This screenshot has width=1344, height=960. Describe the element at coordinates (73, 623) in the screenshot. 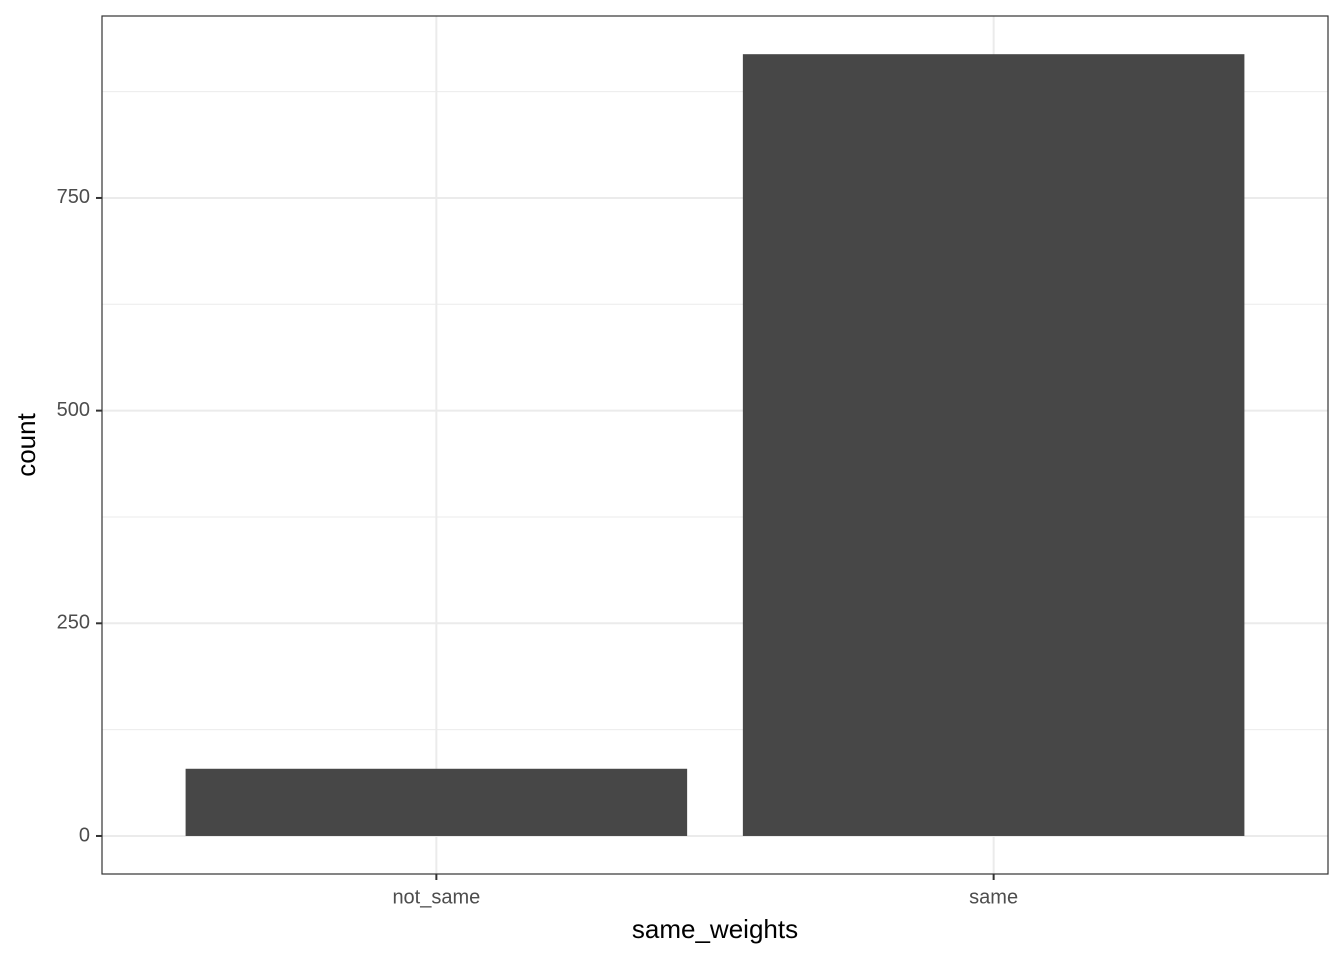

I see `y-tick-label: 250` at that location.